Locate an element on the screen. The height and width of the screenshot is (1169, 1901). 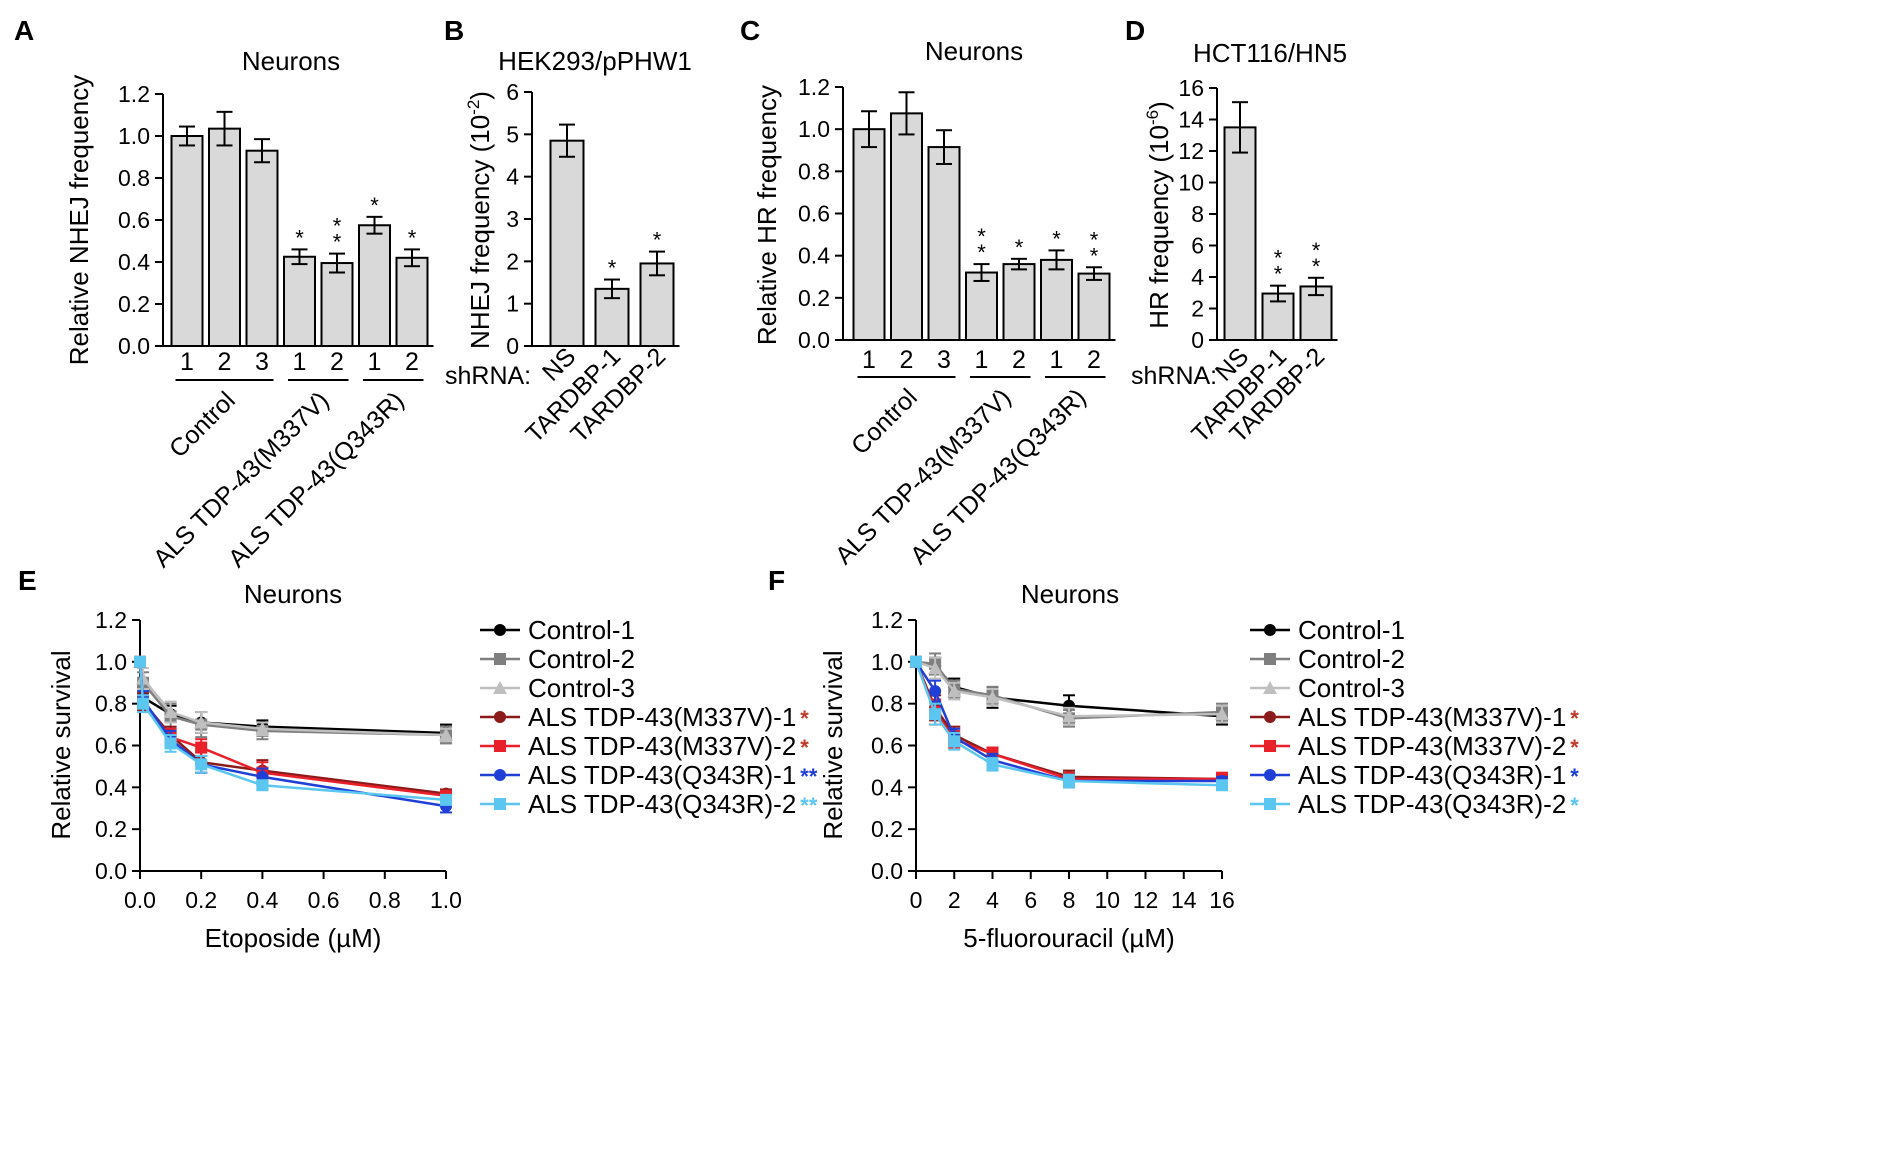
group-label: Control is located at coordinates (202, 424).